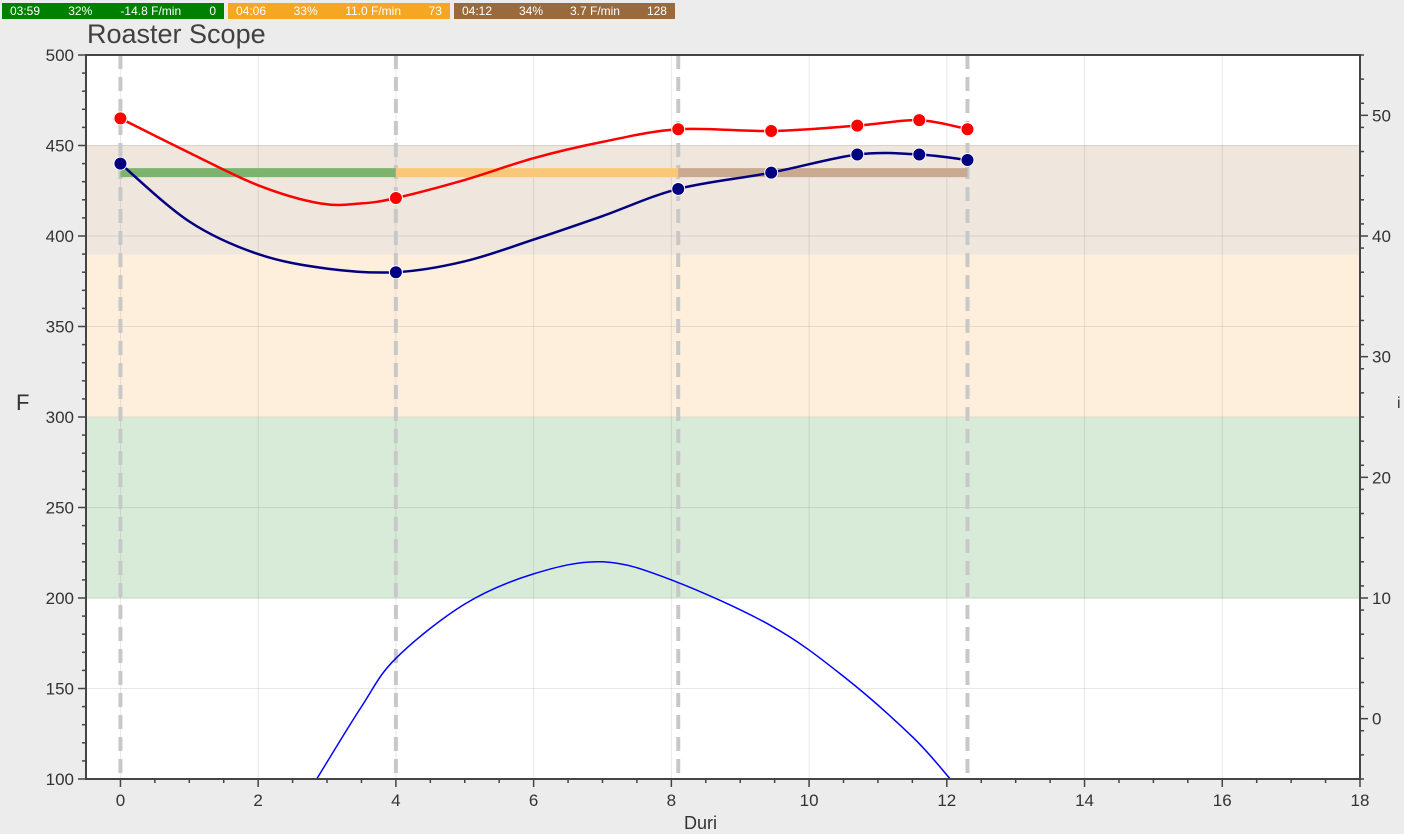  What do you see at coordinates (60, 327) in the screenshot?
I see `y-tick-label: 350` at bounding box center [60, 327].